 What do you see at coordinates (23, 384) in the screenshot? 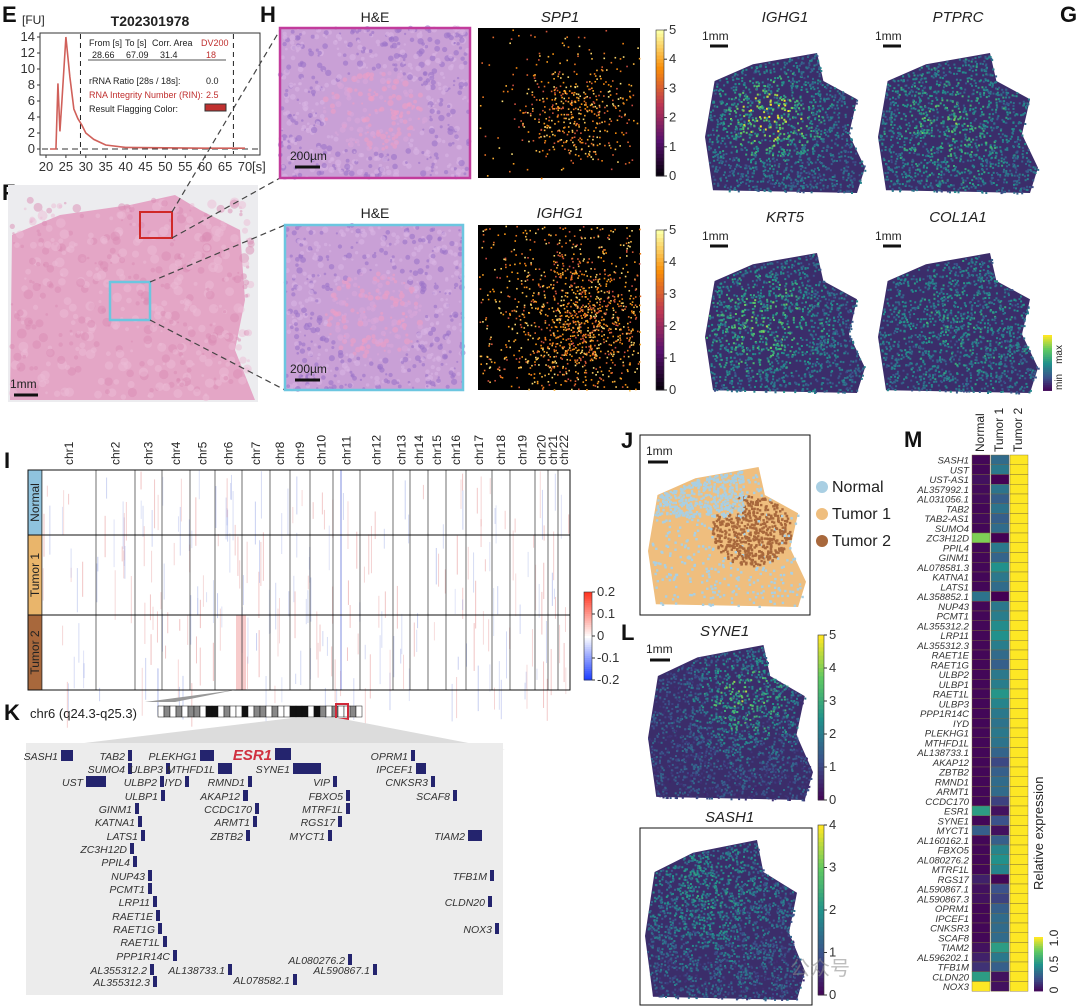
I see `scale-bar-label: 1mm` at bounding box center [23, 384].